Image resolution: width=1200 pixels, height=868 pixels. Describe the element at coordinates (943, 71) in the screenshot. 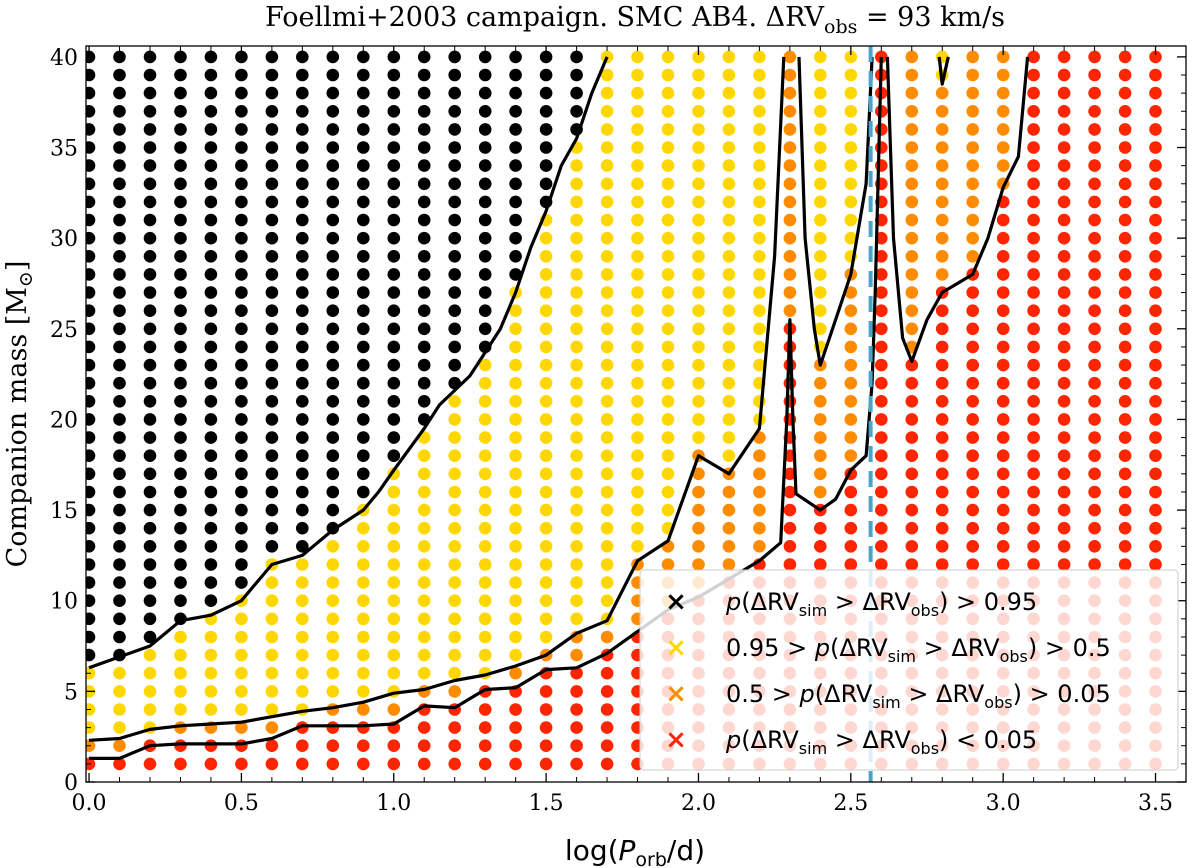

I see `contour-line` at that location.